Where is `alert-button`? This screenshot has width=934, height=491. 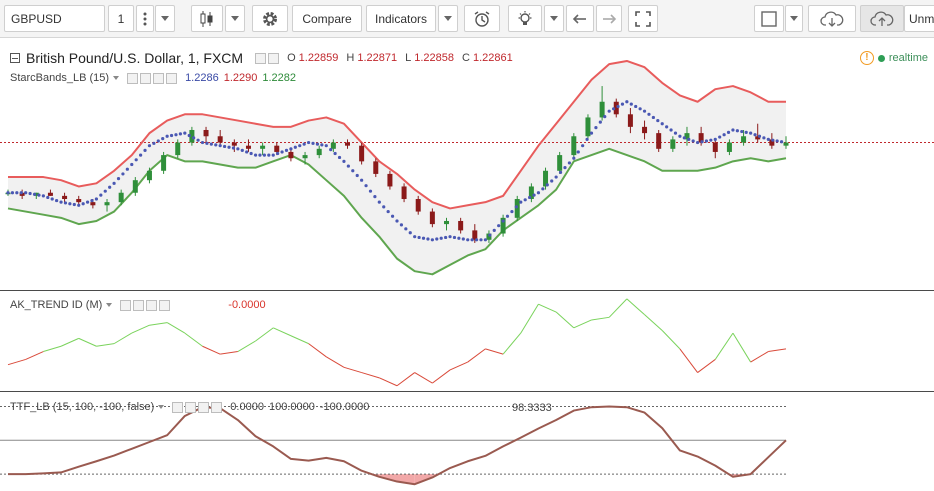
alert-button is located at coordinates (482, 18).